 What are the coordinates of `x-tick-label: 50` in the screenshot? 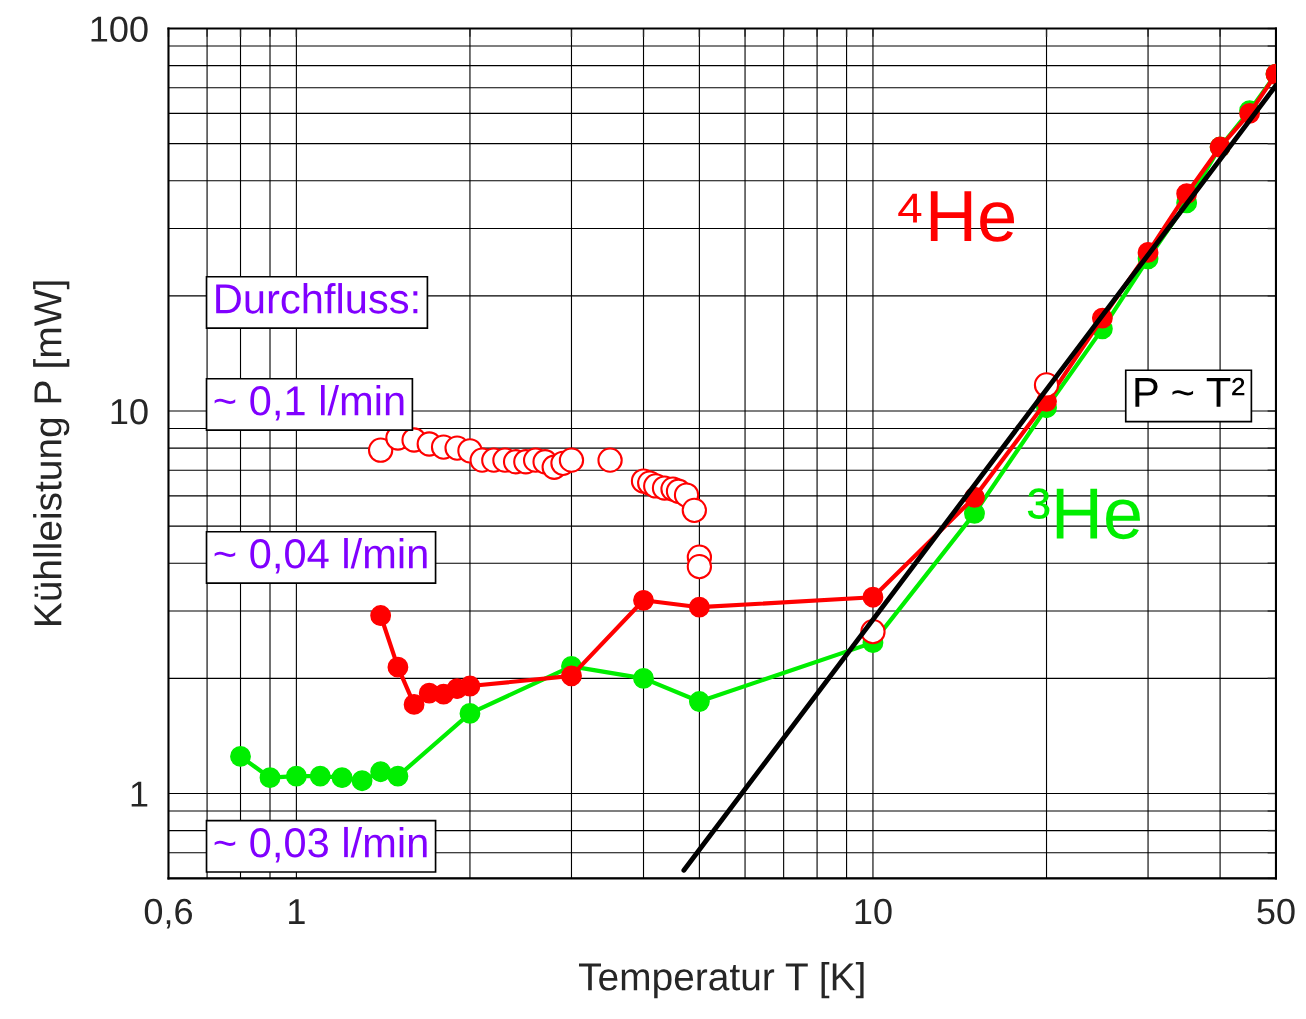 It's located at (1276, 911).